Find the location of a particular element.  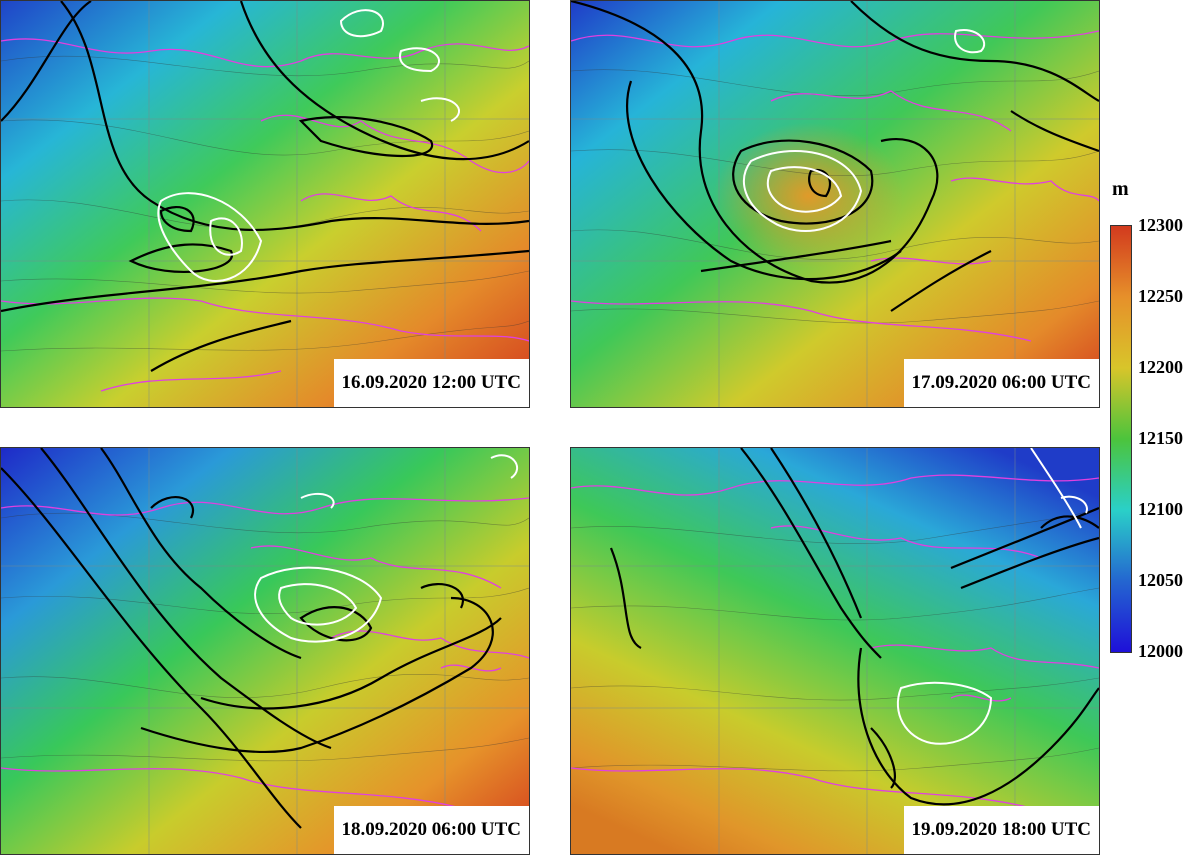

timestamp-label-3: 18.09.2020 06:00 UTC is located at coordinates (431, 830).